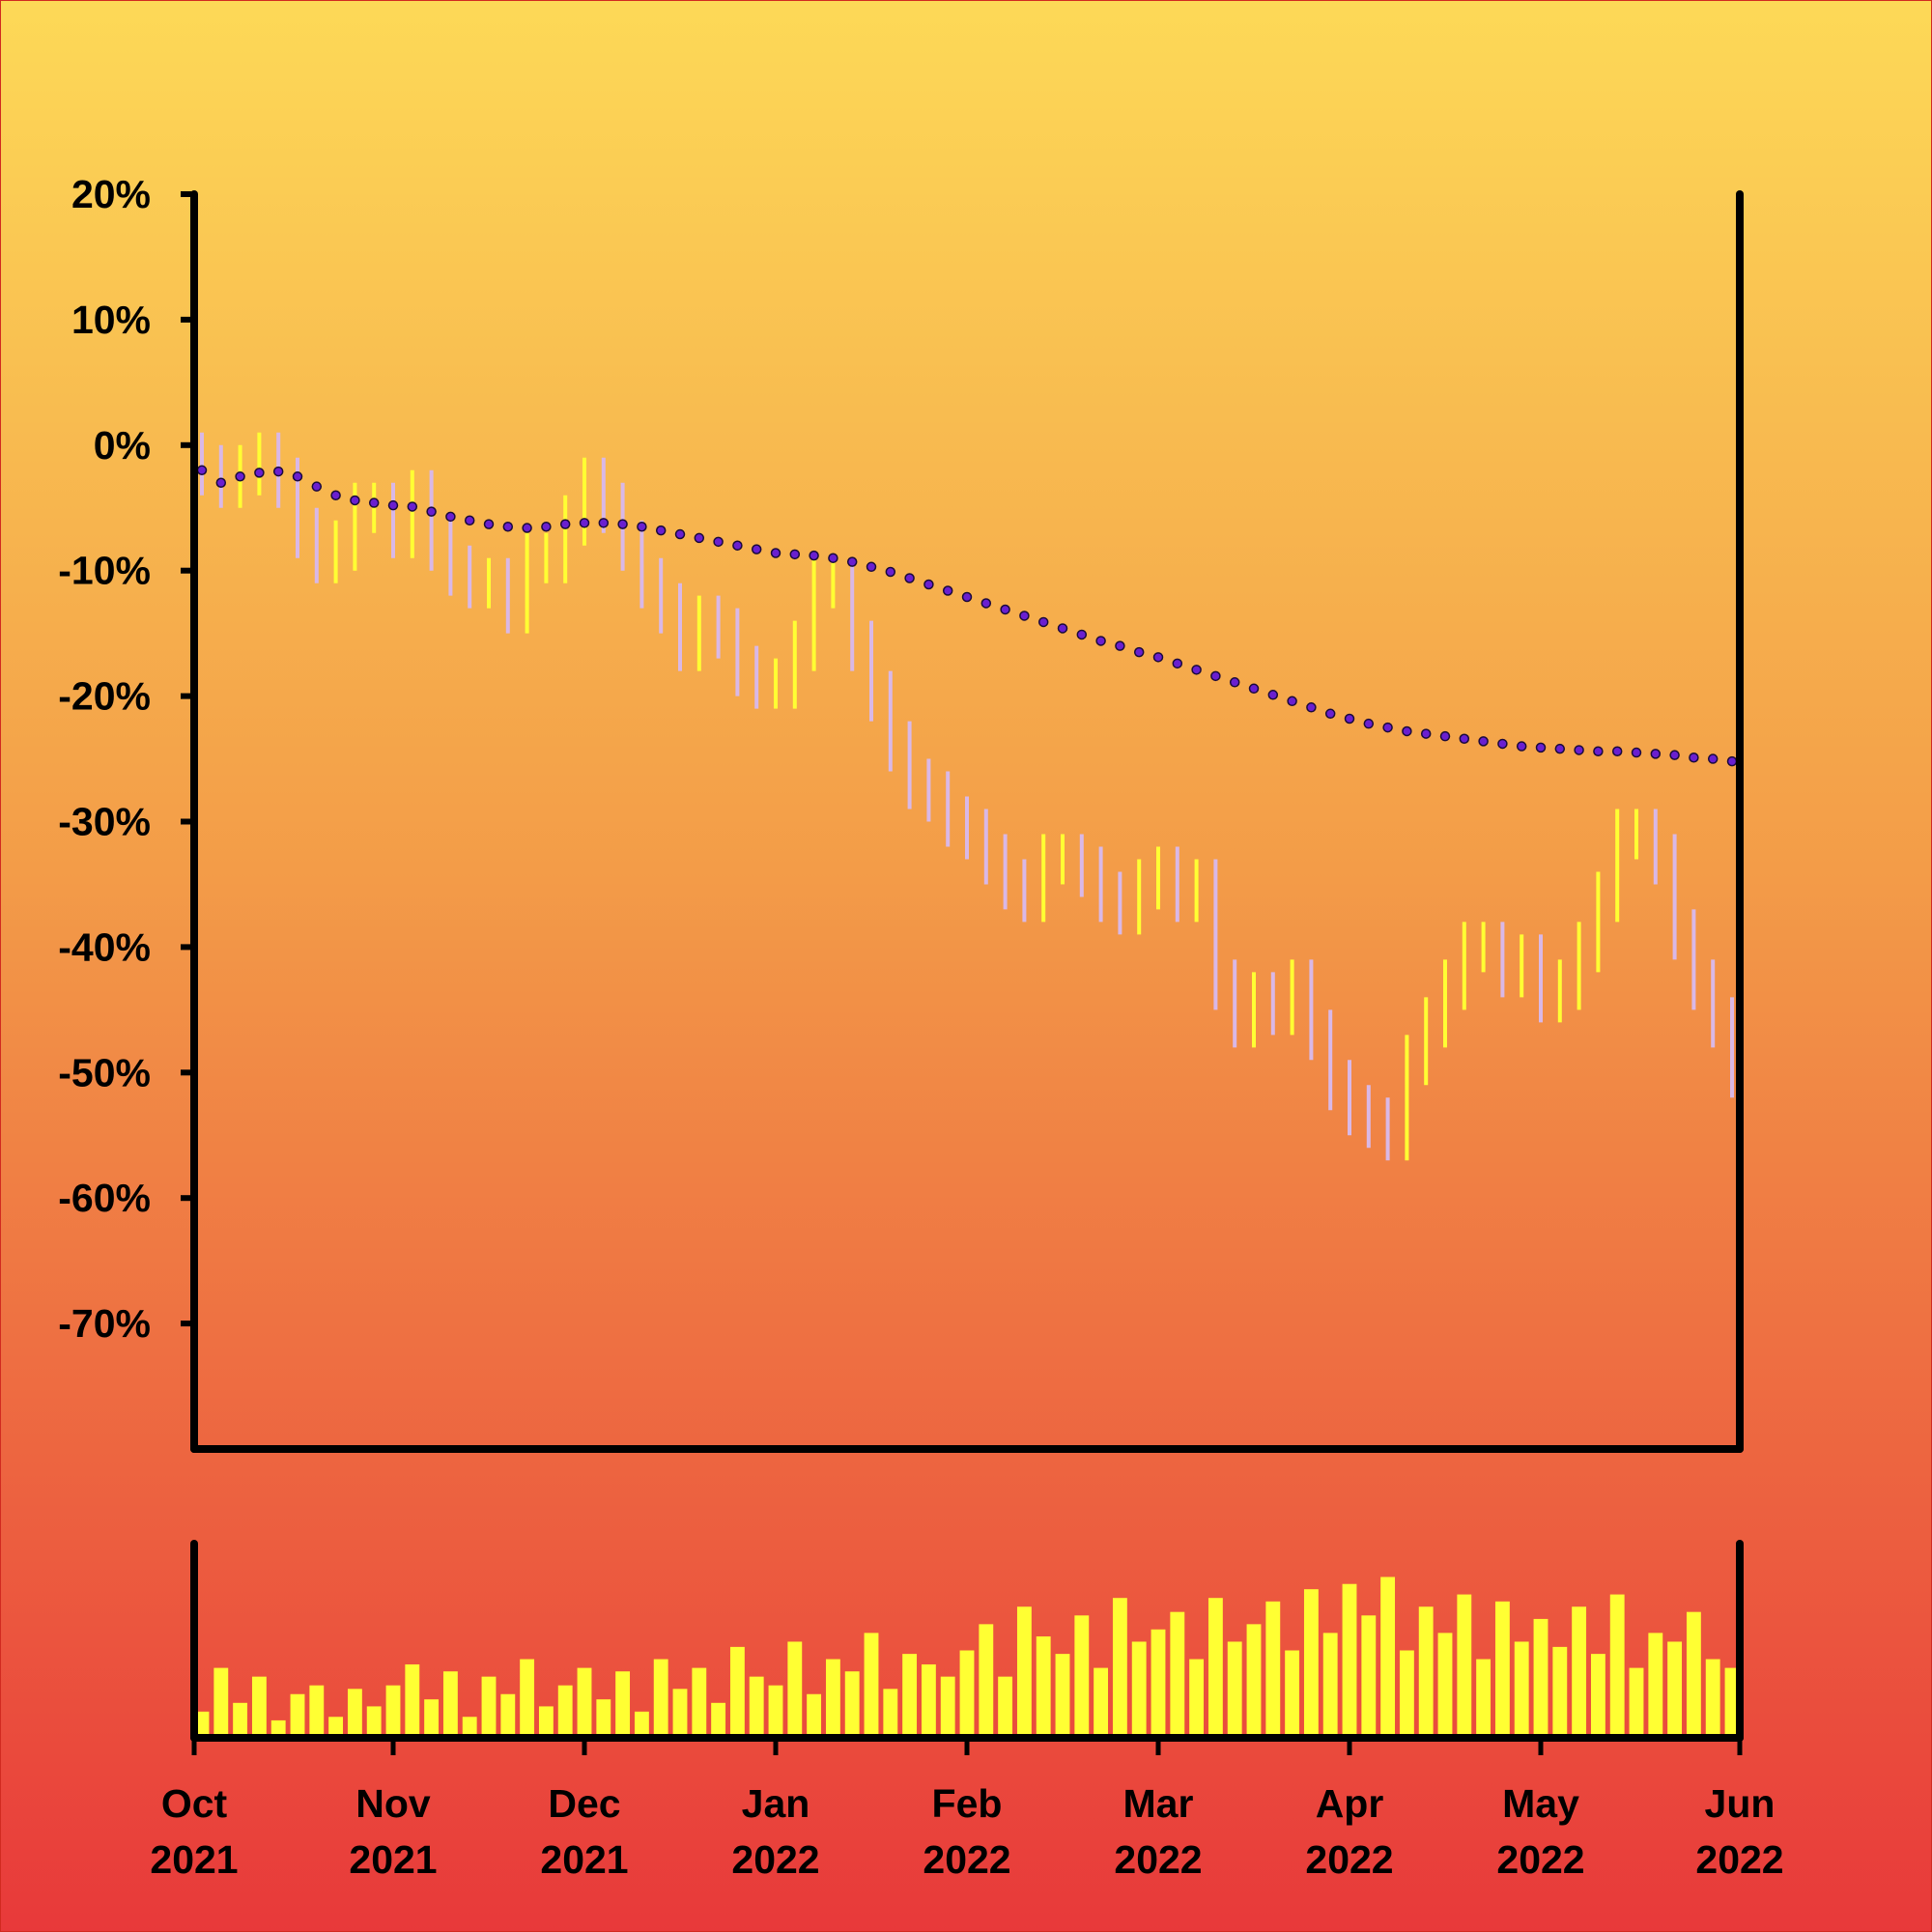 This screenshot has width=1932, height=1932. What do you see at coordinates (1158, 1803) in the screenshot?
I see `x-tick-label-line: Mar` at bounding box center [1158, 1803].